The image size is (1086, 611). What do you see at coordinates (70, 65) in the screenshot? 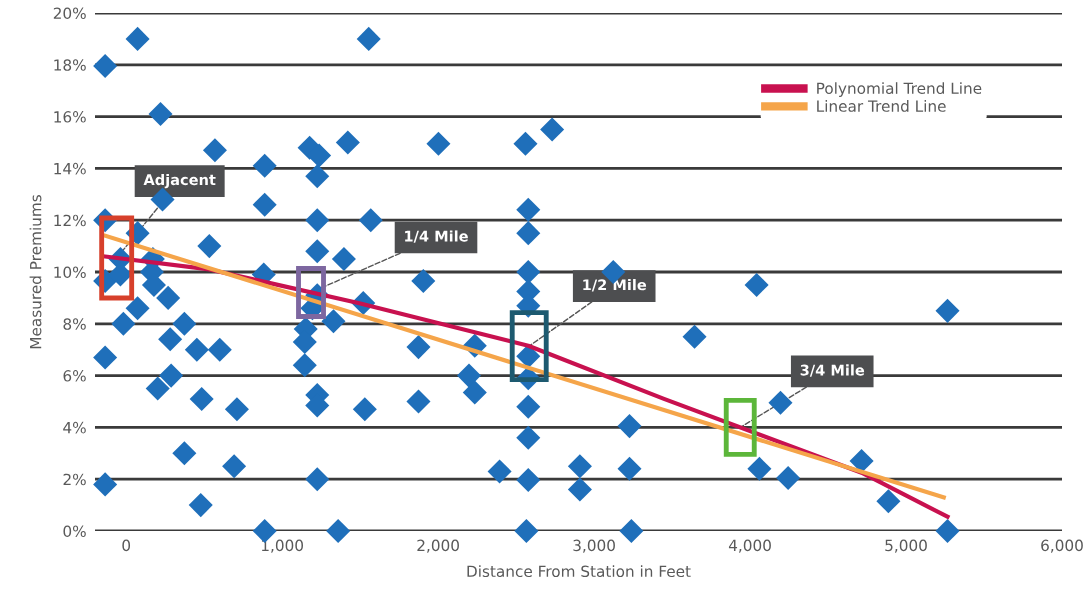
I see `y-tick-label: 18%` at bounding box center [70, 65].